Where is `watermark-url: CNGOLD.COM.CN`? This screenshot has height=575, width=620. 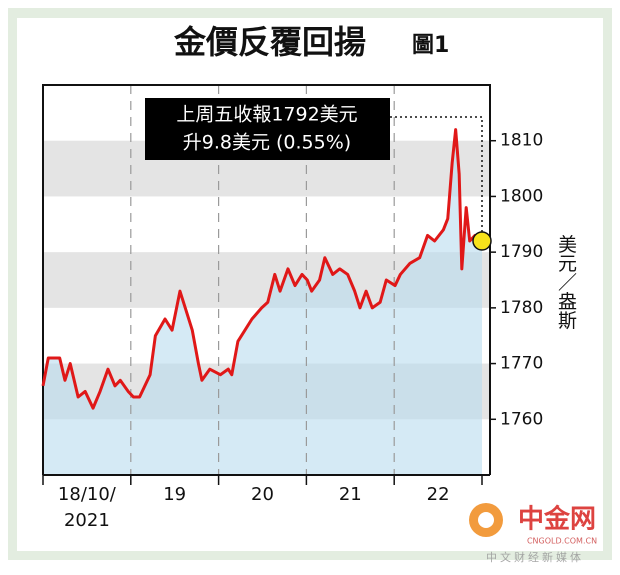 watermark-url: CNGOLD.COM.CN is located at coordinates (562, 541).